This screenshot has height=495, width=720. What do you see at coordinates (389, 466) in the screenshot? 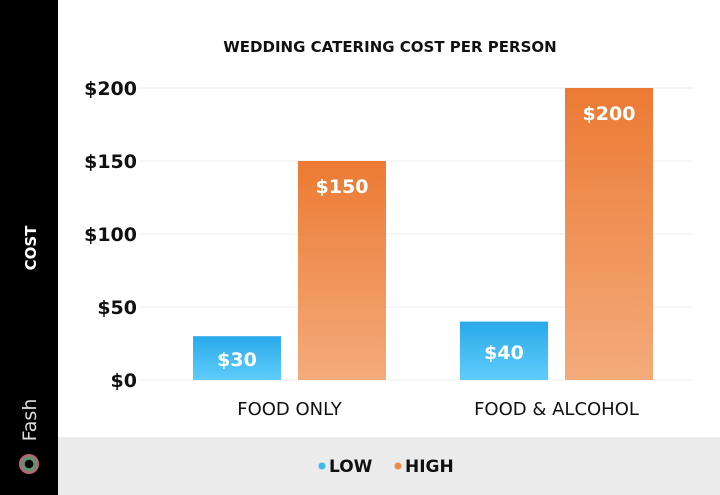
I see `legend-band` at bounding box center [389, 466].